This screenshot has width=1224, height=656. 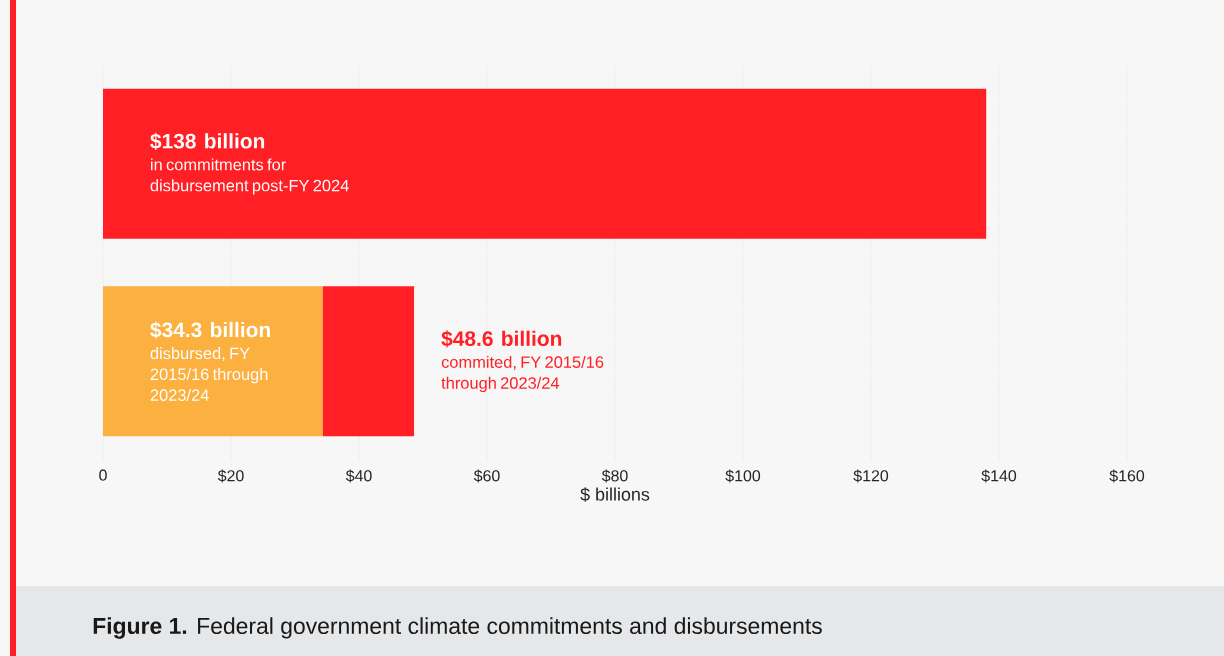 What do you see at coordinates (103, 475) in the screenshot?
I see `x-tick-label: 0` at bounding box center [103, 475].